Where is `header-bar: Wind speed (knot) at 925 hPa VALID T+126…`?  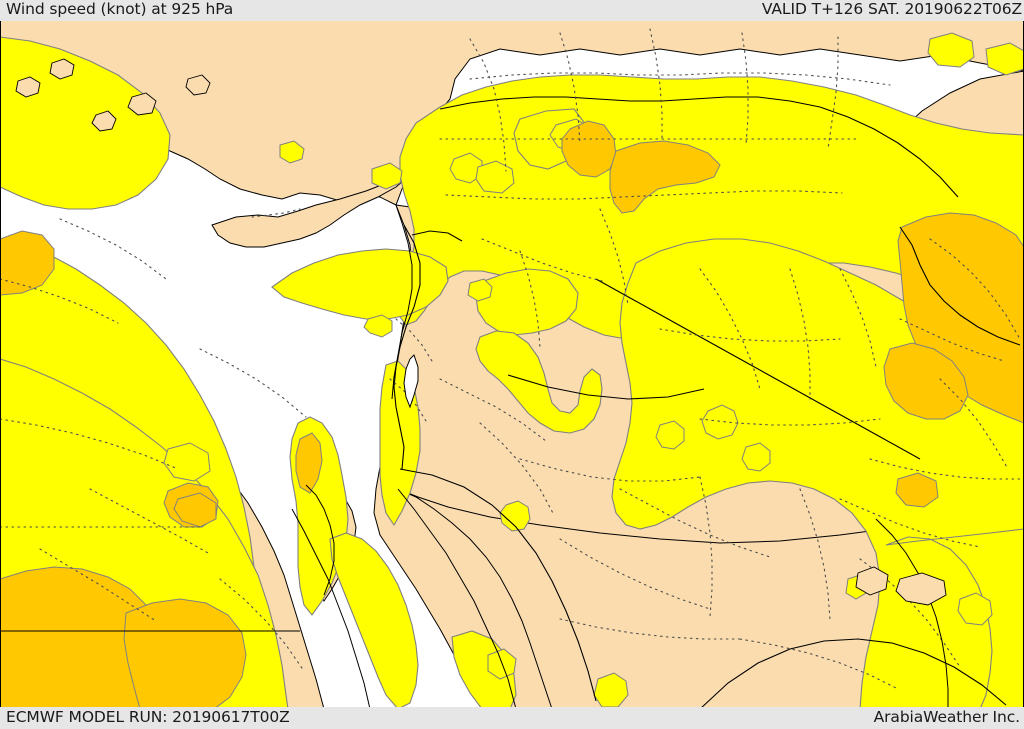 header-bar: Wind speed (knot) at 925 hPa VALID T+126… is located at coordinates (512, 10).